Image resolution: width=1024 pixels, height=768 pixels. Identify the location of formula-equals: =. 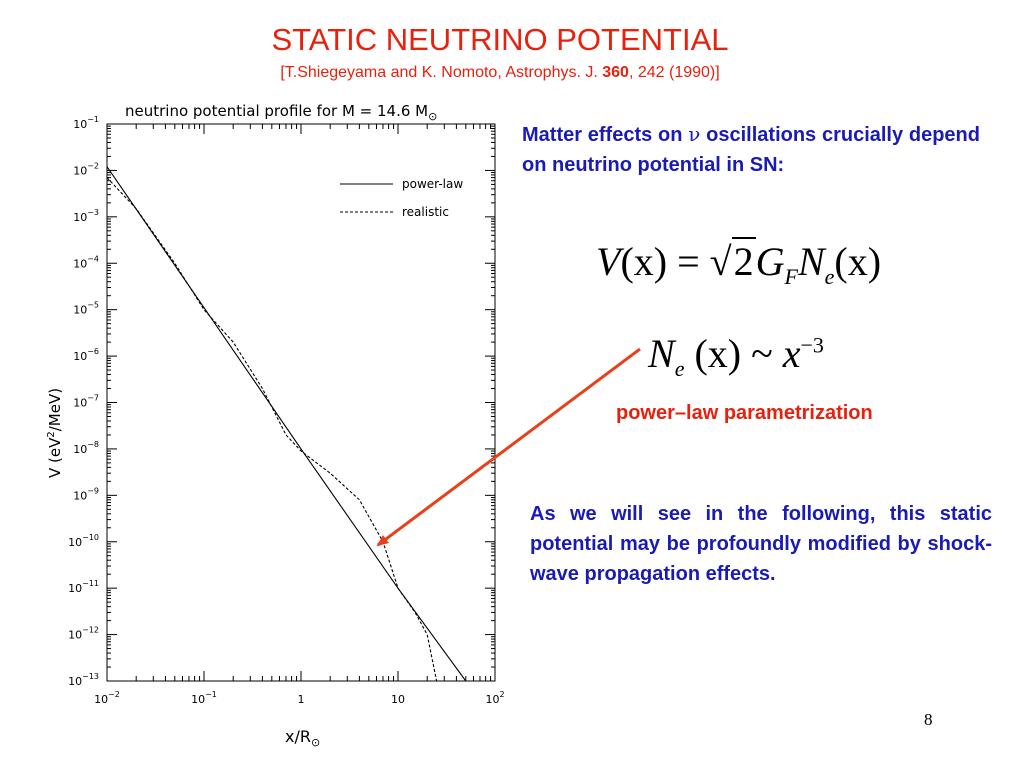
(688, 261).